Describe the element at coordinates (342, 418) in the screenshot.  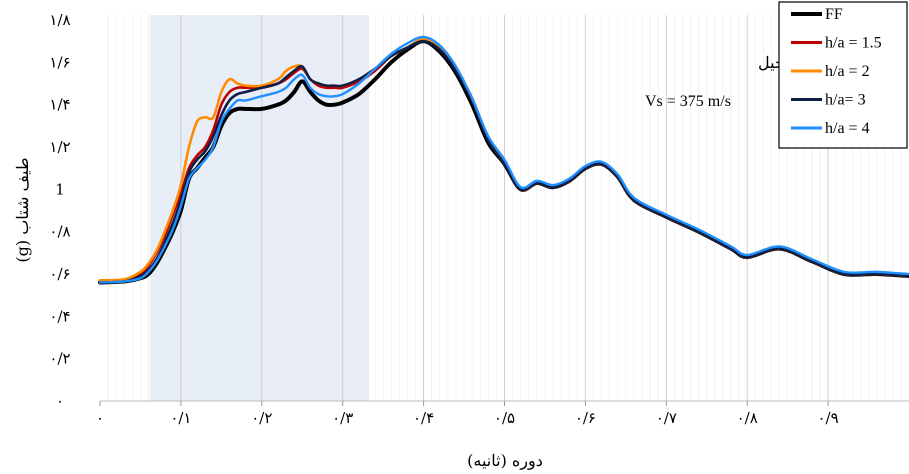
I see `x-tick-label: ۰/۳` at that location.